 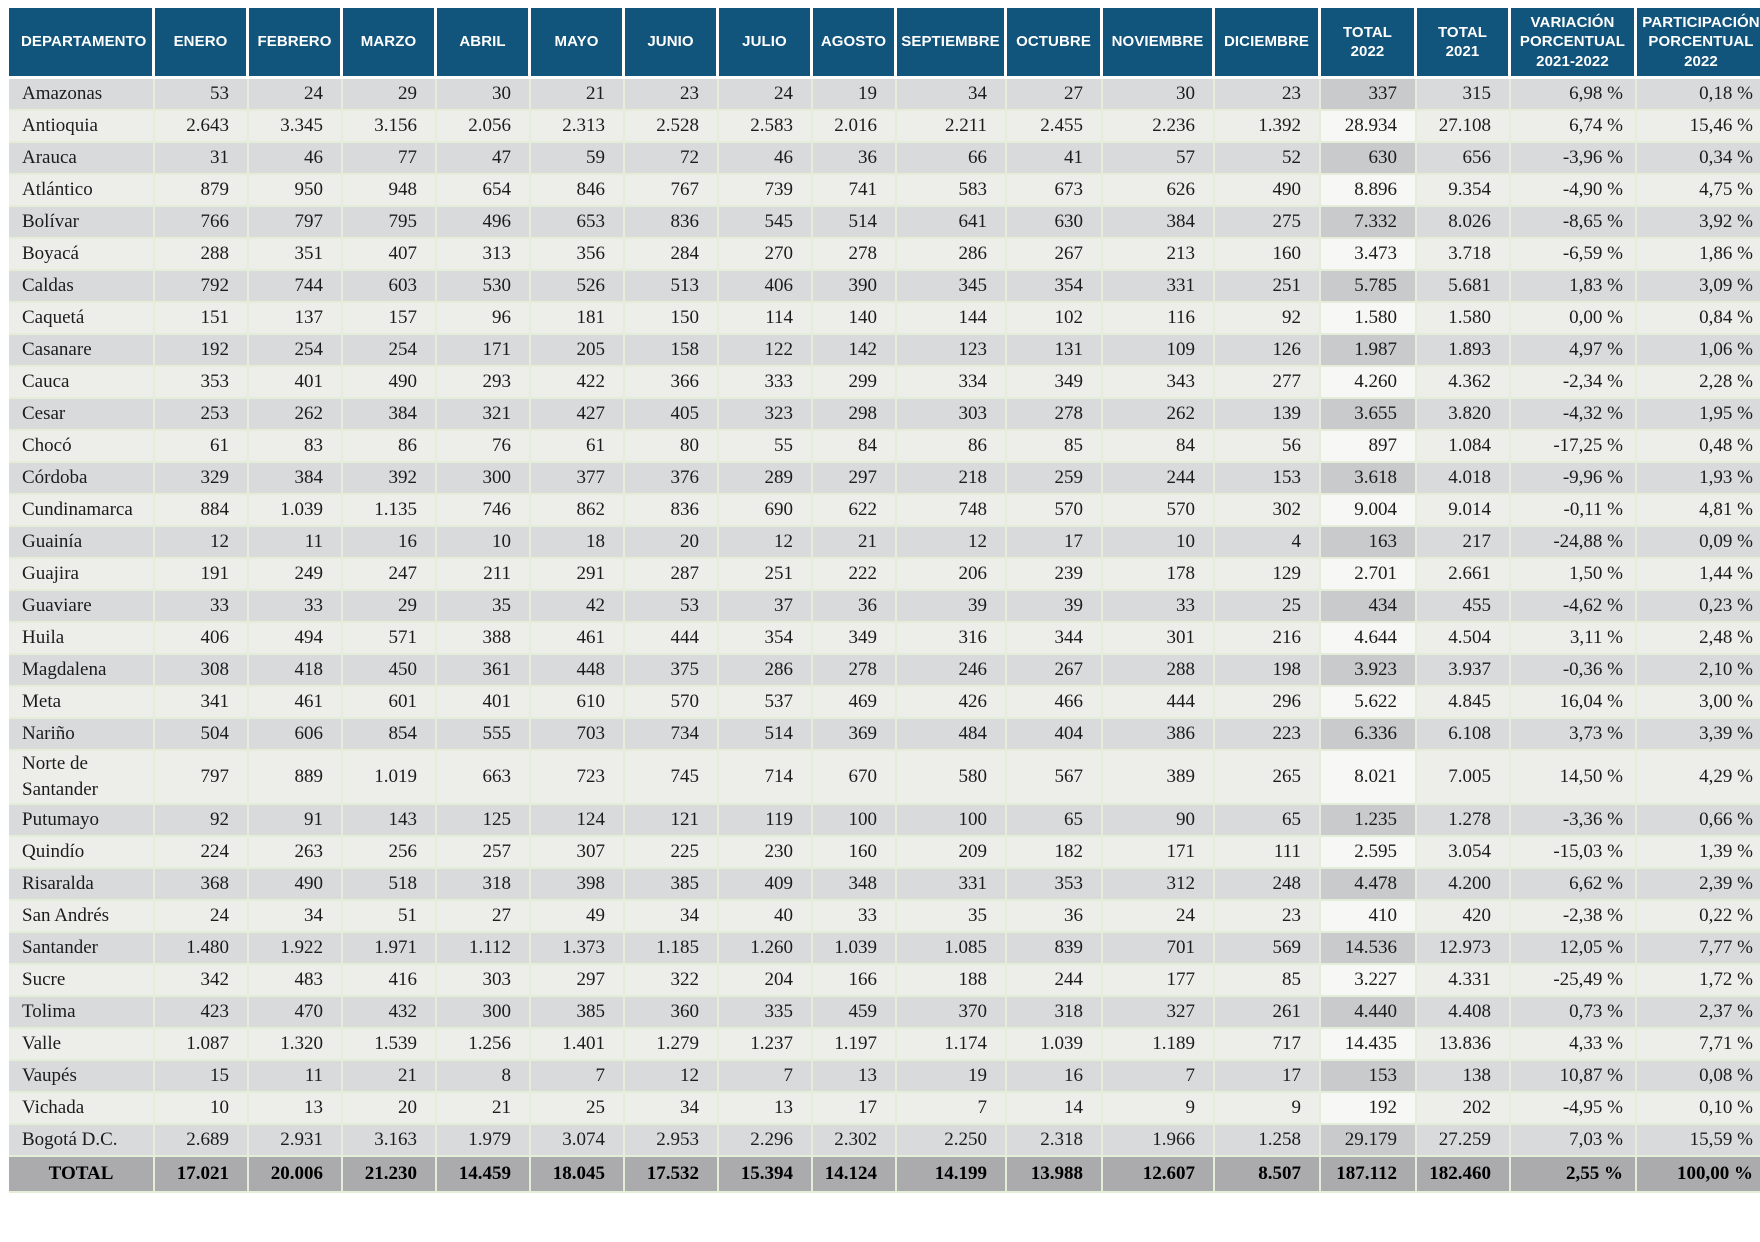 I want to click on cell-total-2021: 3.054, so click(x=1464, y=853).